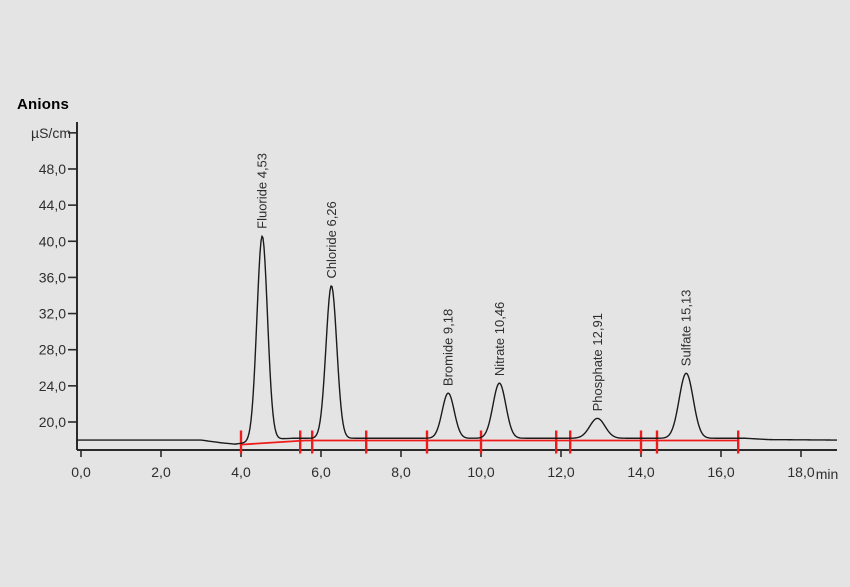 The width and height of the screenshot is (850, 587). Describe the element at coordinates (686, 328) in the screenshot. I see `peak-label-sulfate: Sulfate 15,13` at that location.